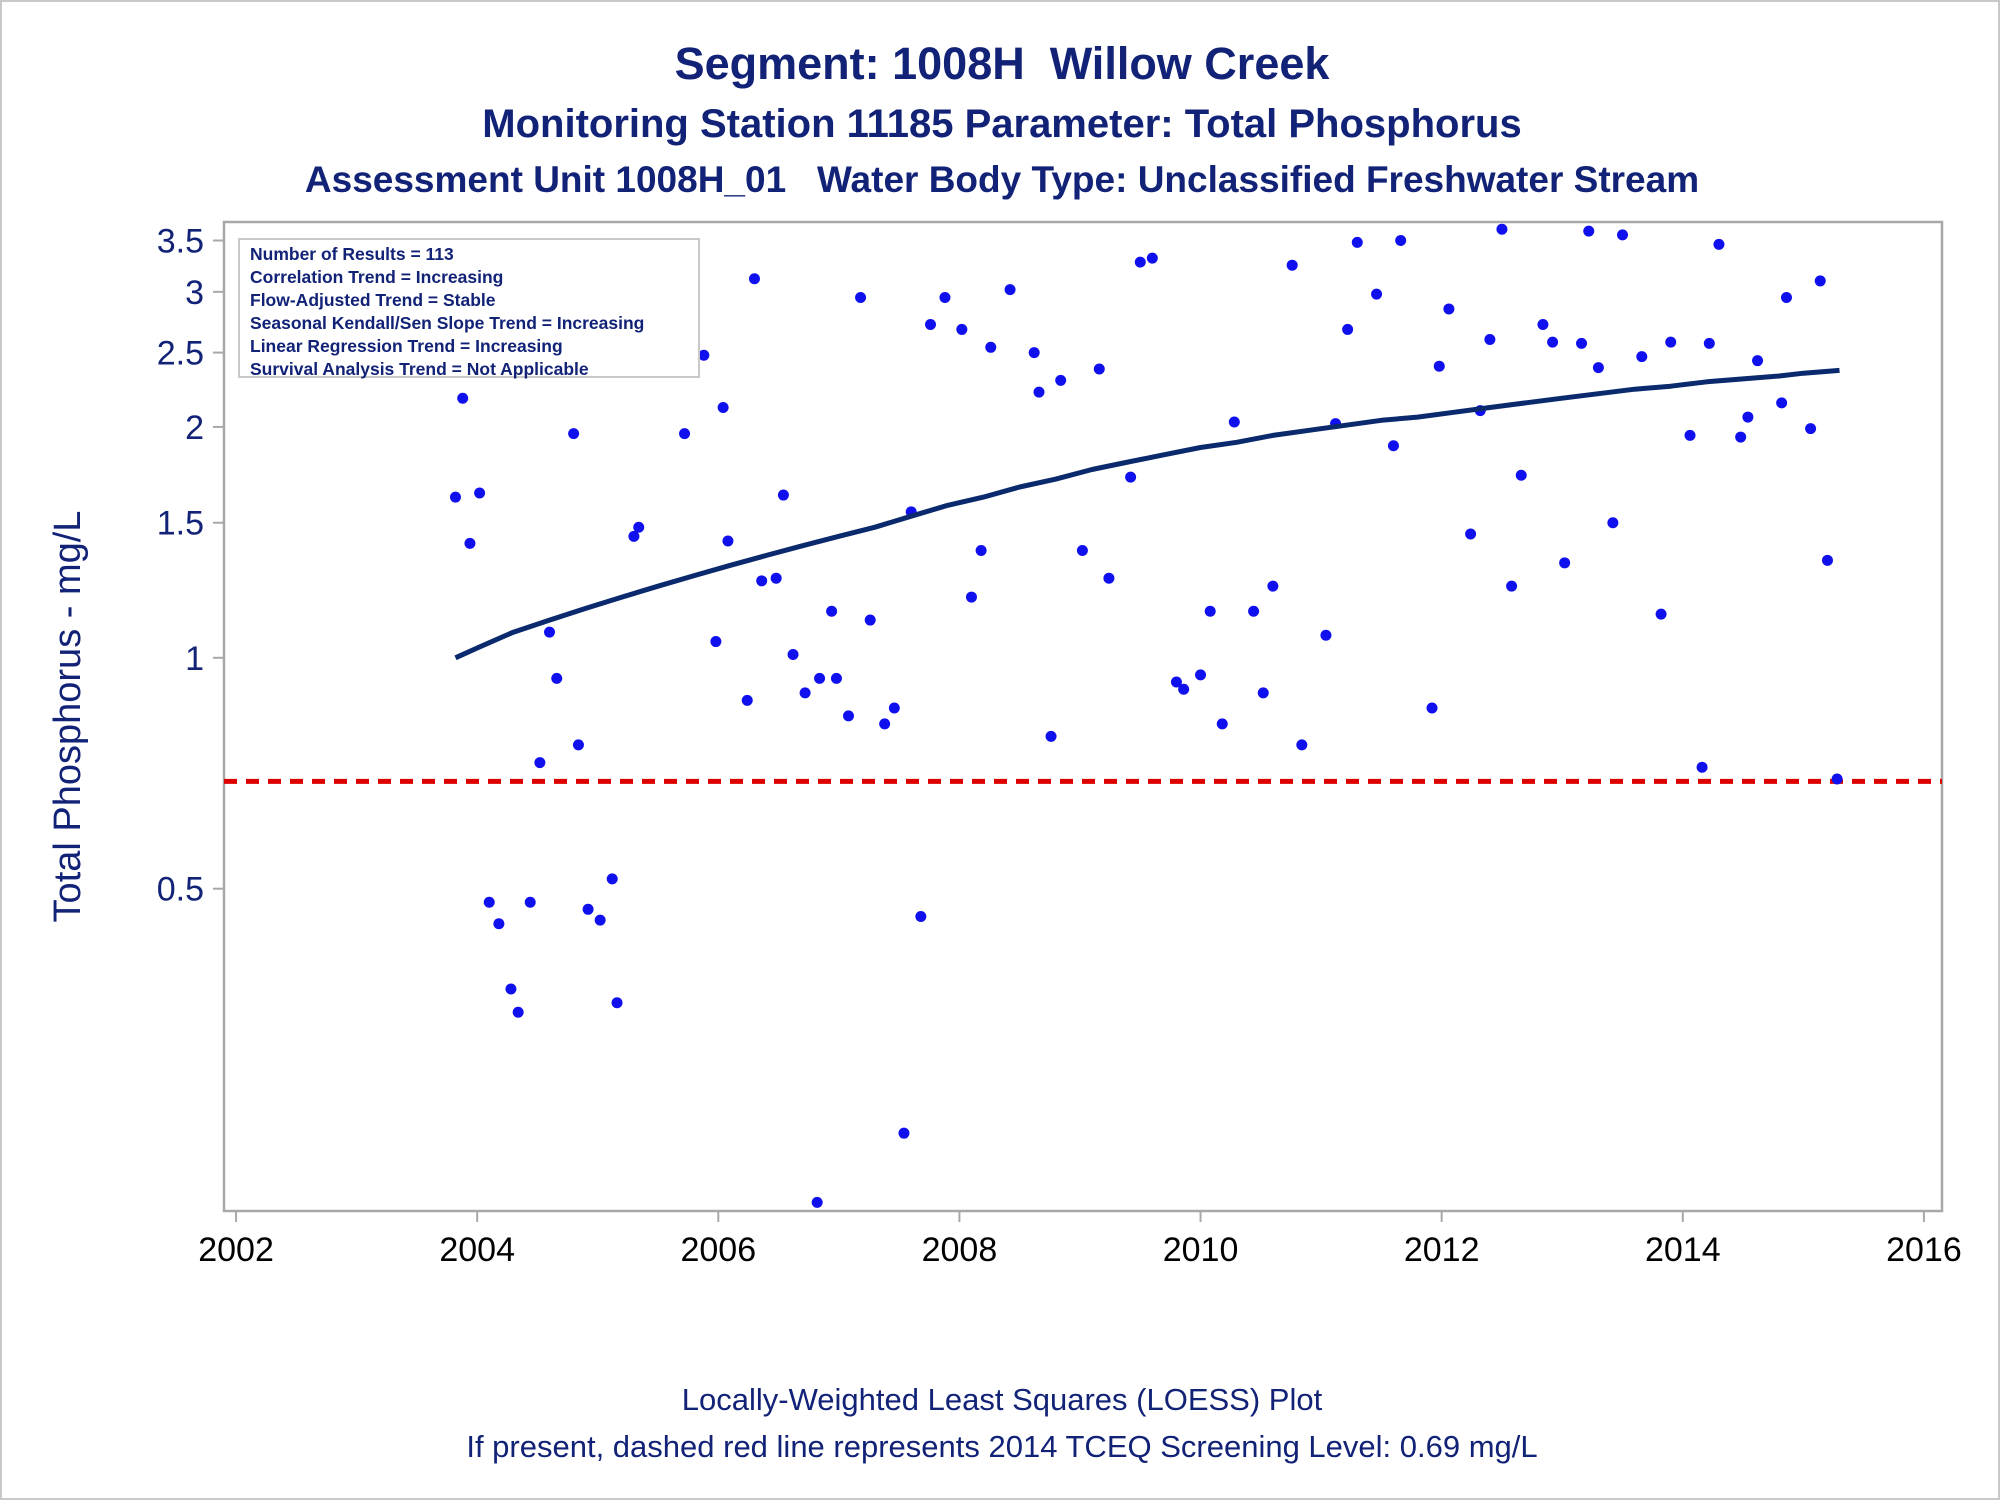  What do you see at coordinates (1002, 63) in the screenshot?
I see `chart-title: Segment: 1008H Willow Creek` at bounding box center [1002, 63].